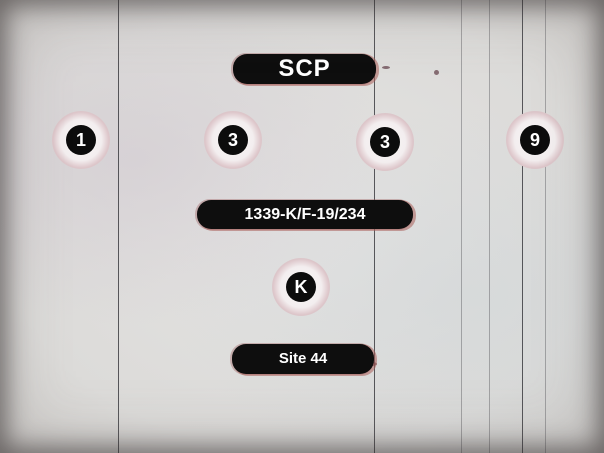  I want to click on digit-1: 1, so click(81, 140).